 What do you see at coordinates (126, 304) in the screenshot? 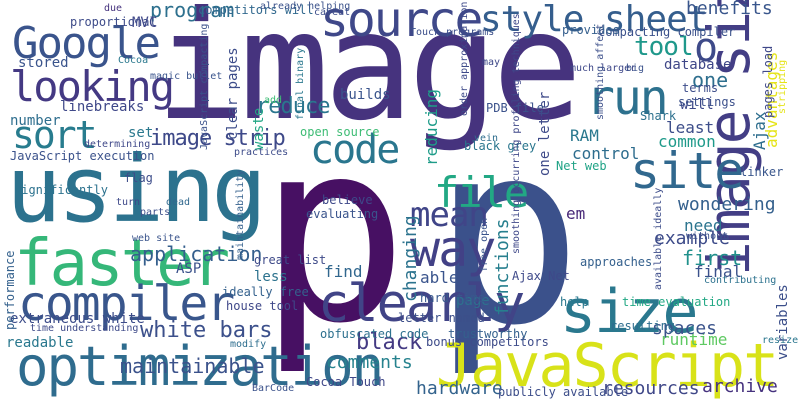
I see `cloud-word: compiler` at bounding box center [126, 304].